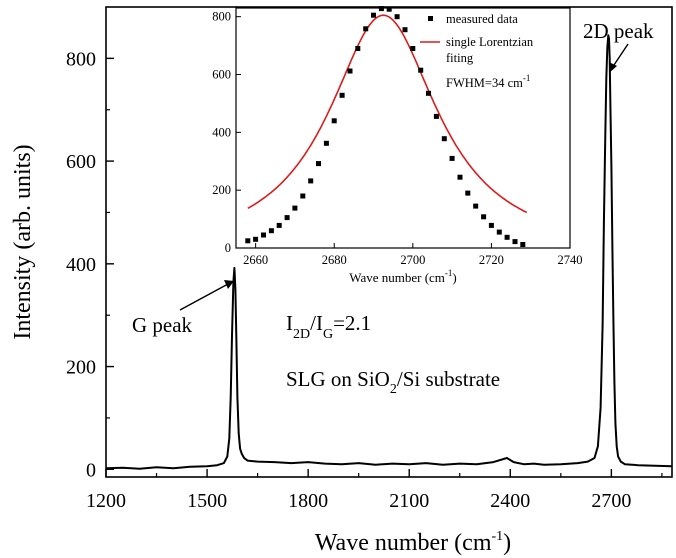 This screenshot has width=676, height=558. What do you see at coordinates (334, 260) in the screenshot?
I see `inset-x-tick-label: 2680` at bounding box center [334, 260].